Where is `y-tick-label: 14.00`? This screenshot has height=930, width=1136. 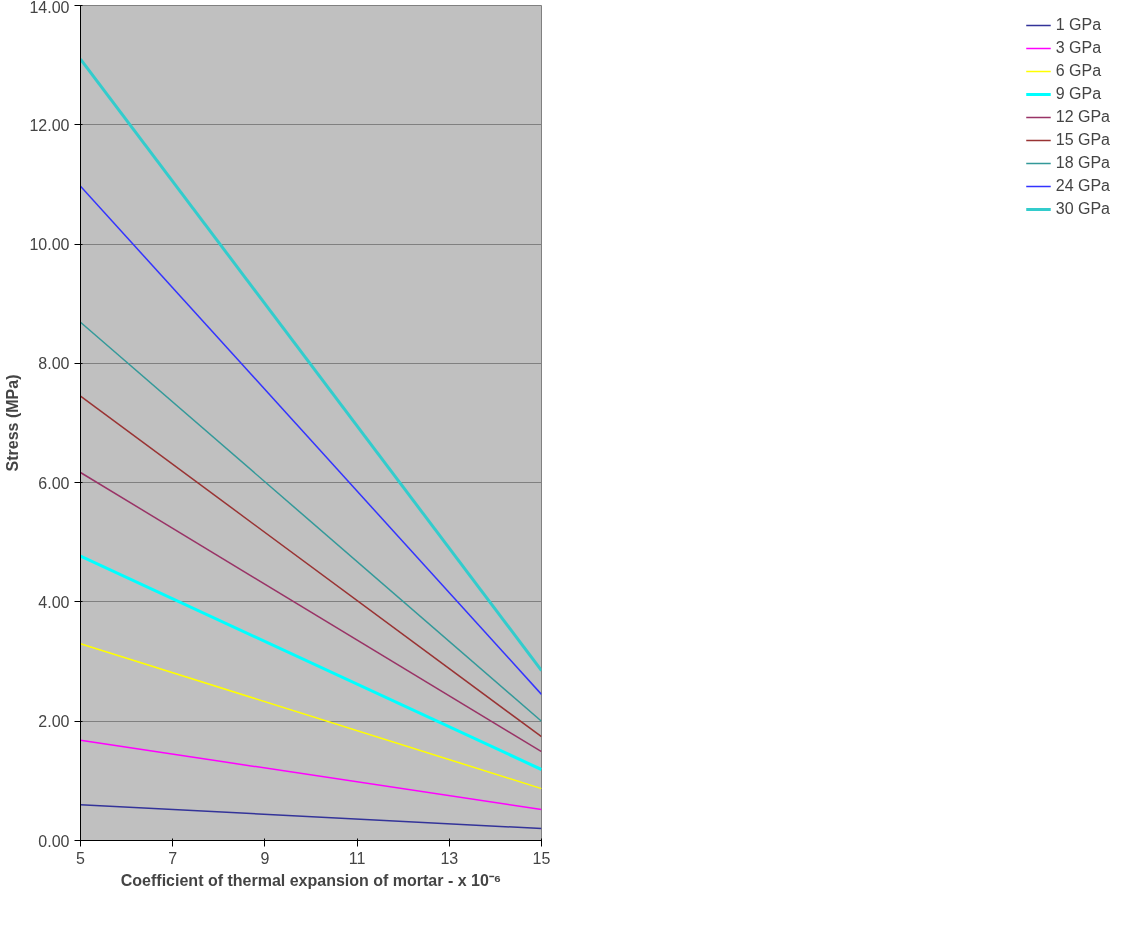
y-tick-label: 14.00 is located at coordinates (49, 8).